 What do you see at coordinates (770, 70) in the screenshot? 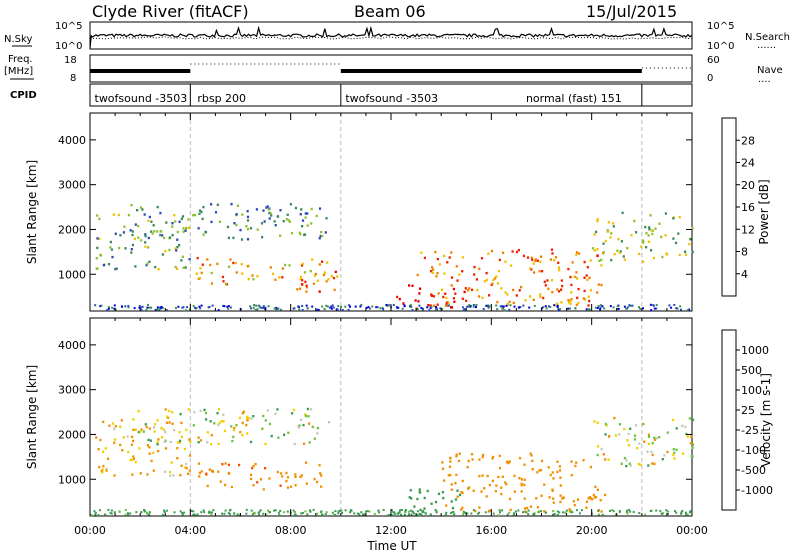
I see `nave-right-label: Nave` at bounding box center [770, 70].